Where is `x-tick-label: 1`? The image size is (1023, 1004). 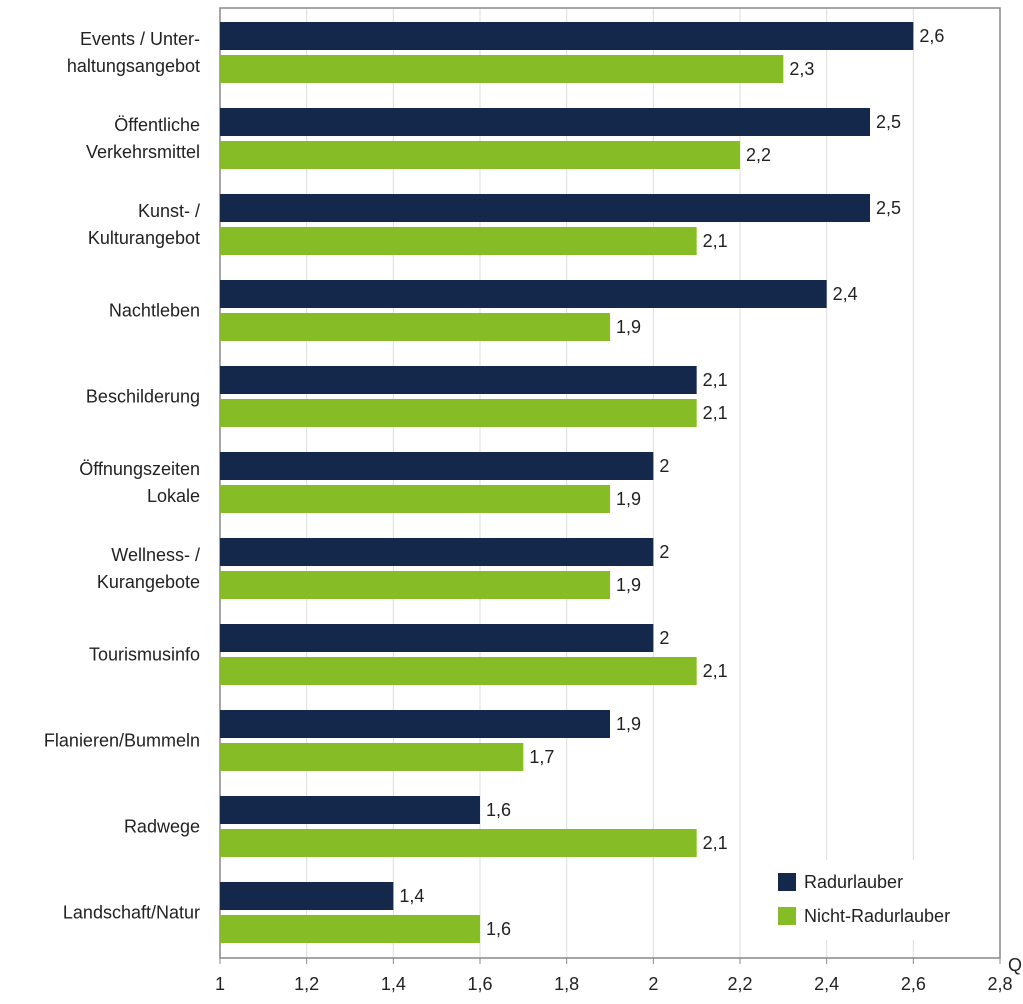 x-tick-label: 1 is located at coordinates (220, 984).